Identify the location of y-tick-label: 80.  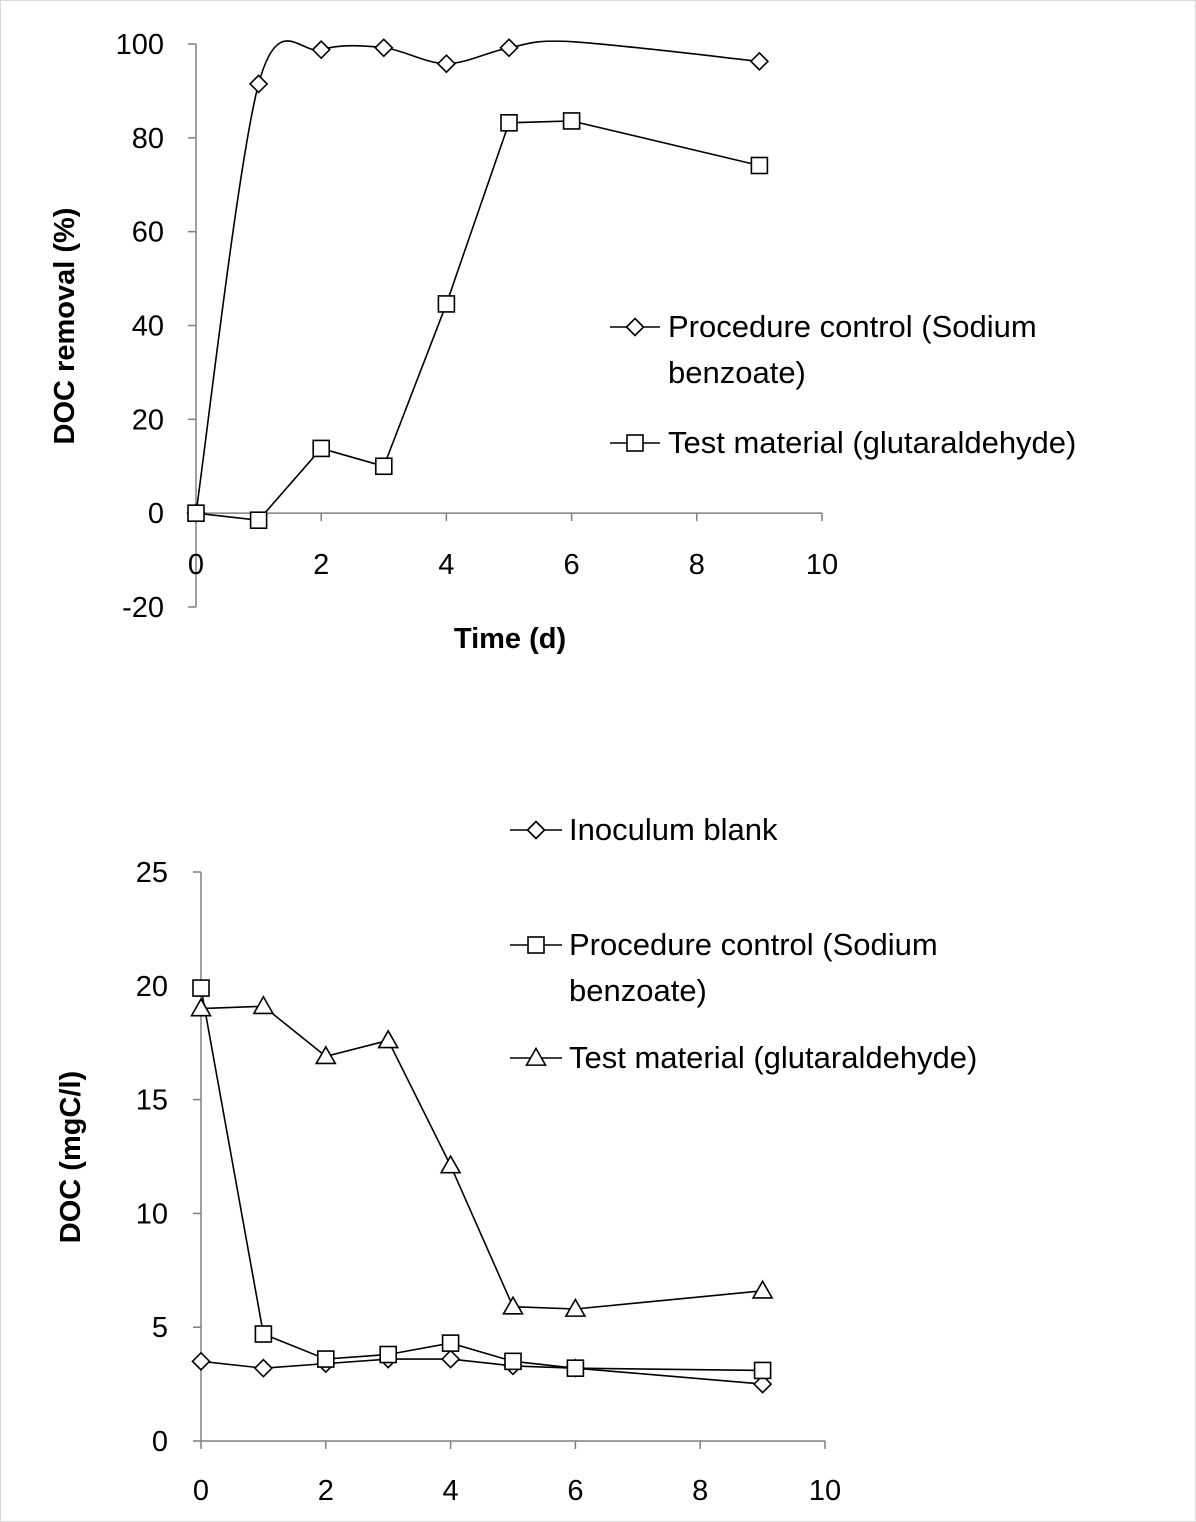
(148, 139).